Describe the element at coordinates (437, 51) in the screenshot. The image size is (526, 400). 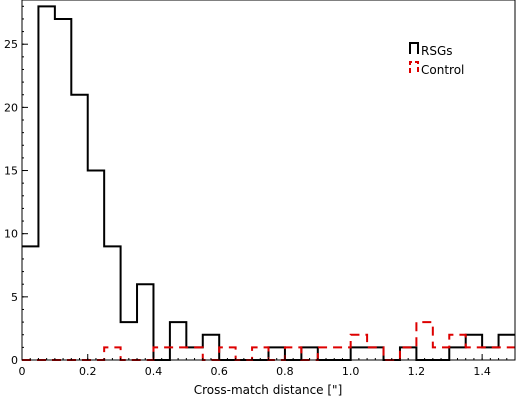
I see `legend-label-rsgs: RSGs` at that location.